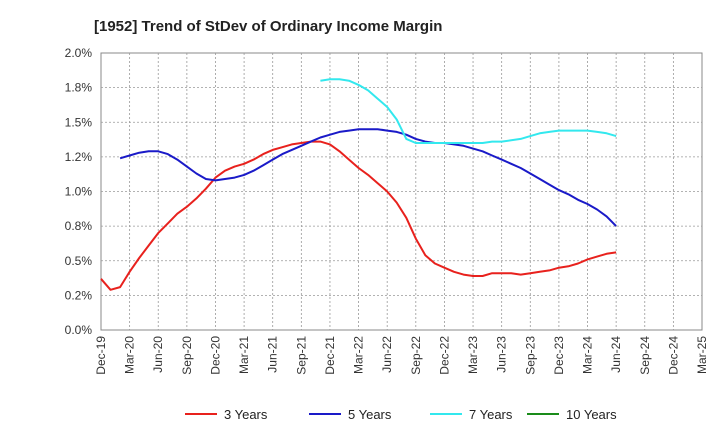  I want to click on x-tick-label: Mar-22, so click(359, 355).